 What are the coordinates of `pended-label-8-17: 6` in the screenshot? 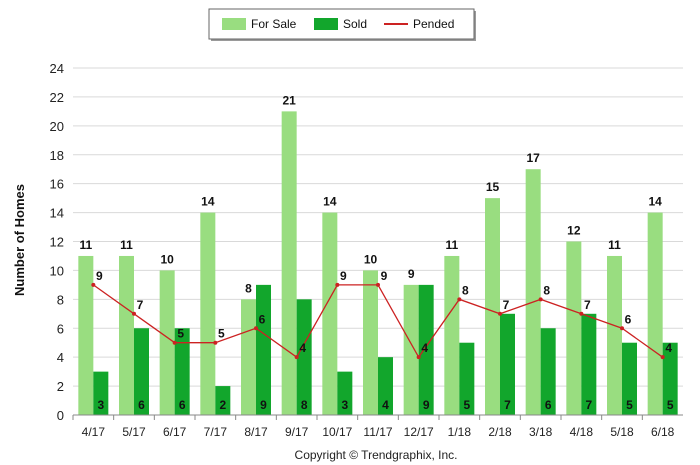 It's located at (262, 319).